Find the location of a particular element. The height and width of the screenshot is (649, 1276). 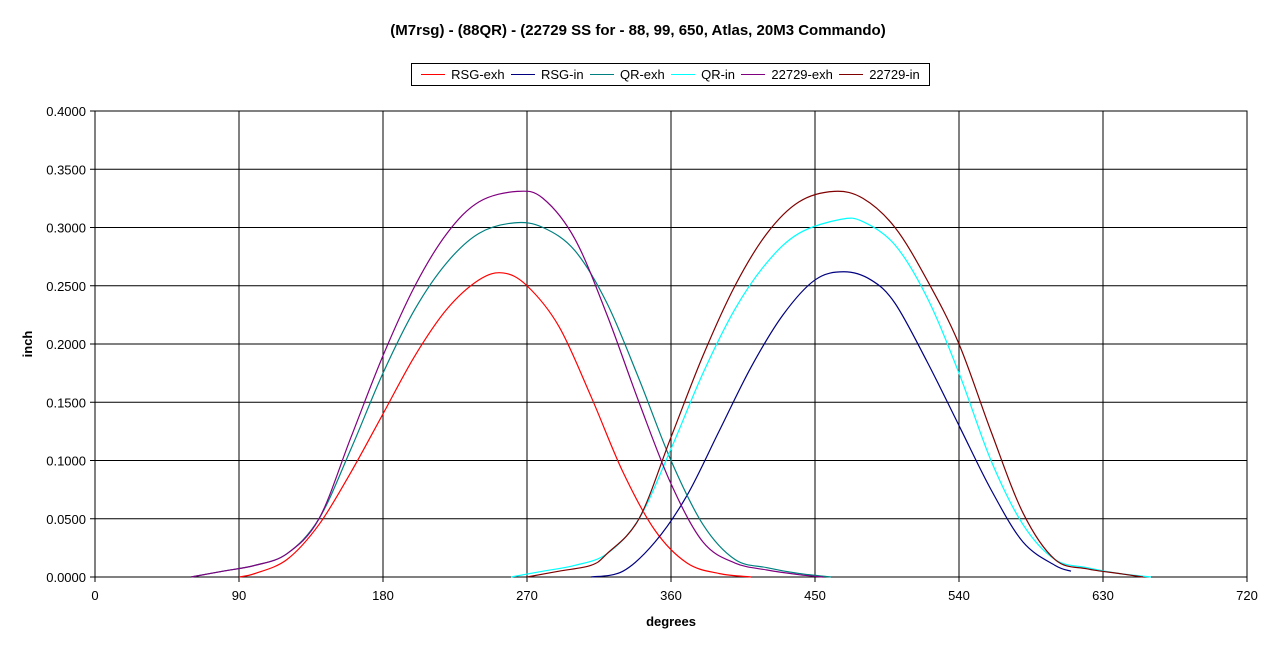

y-tick-label: 0.2000 is located at coordinates (66, 344).